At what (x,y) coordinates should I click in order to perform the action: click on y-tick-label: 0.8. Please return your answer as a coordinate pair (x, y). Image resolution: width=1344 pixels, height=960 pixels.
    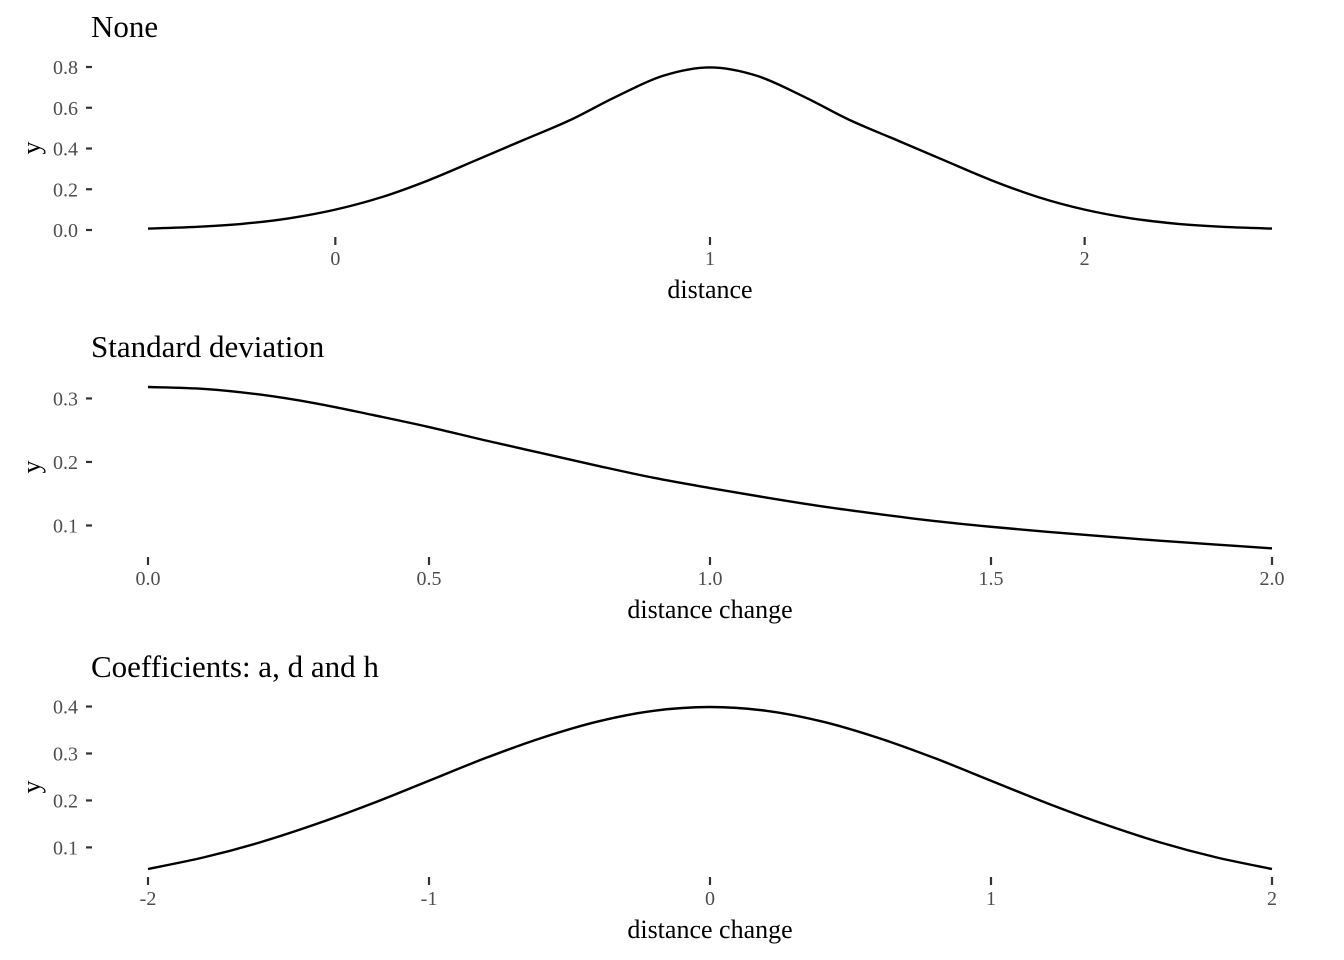
    Looking at the image, I should click on (65, 68).